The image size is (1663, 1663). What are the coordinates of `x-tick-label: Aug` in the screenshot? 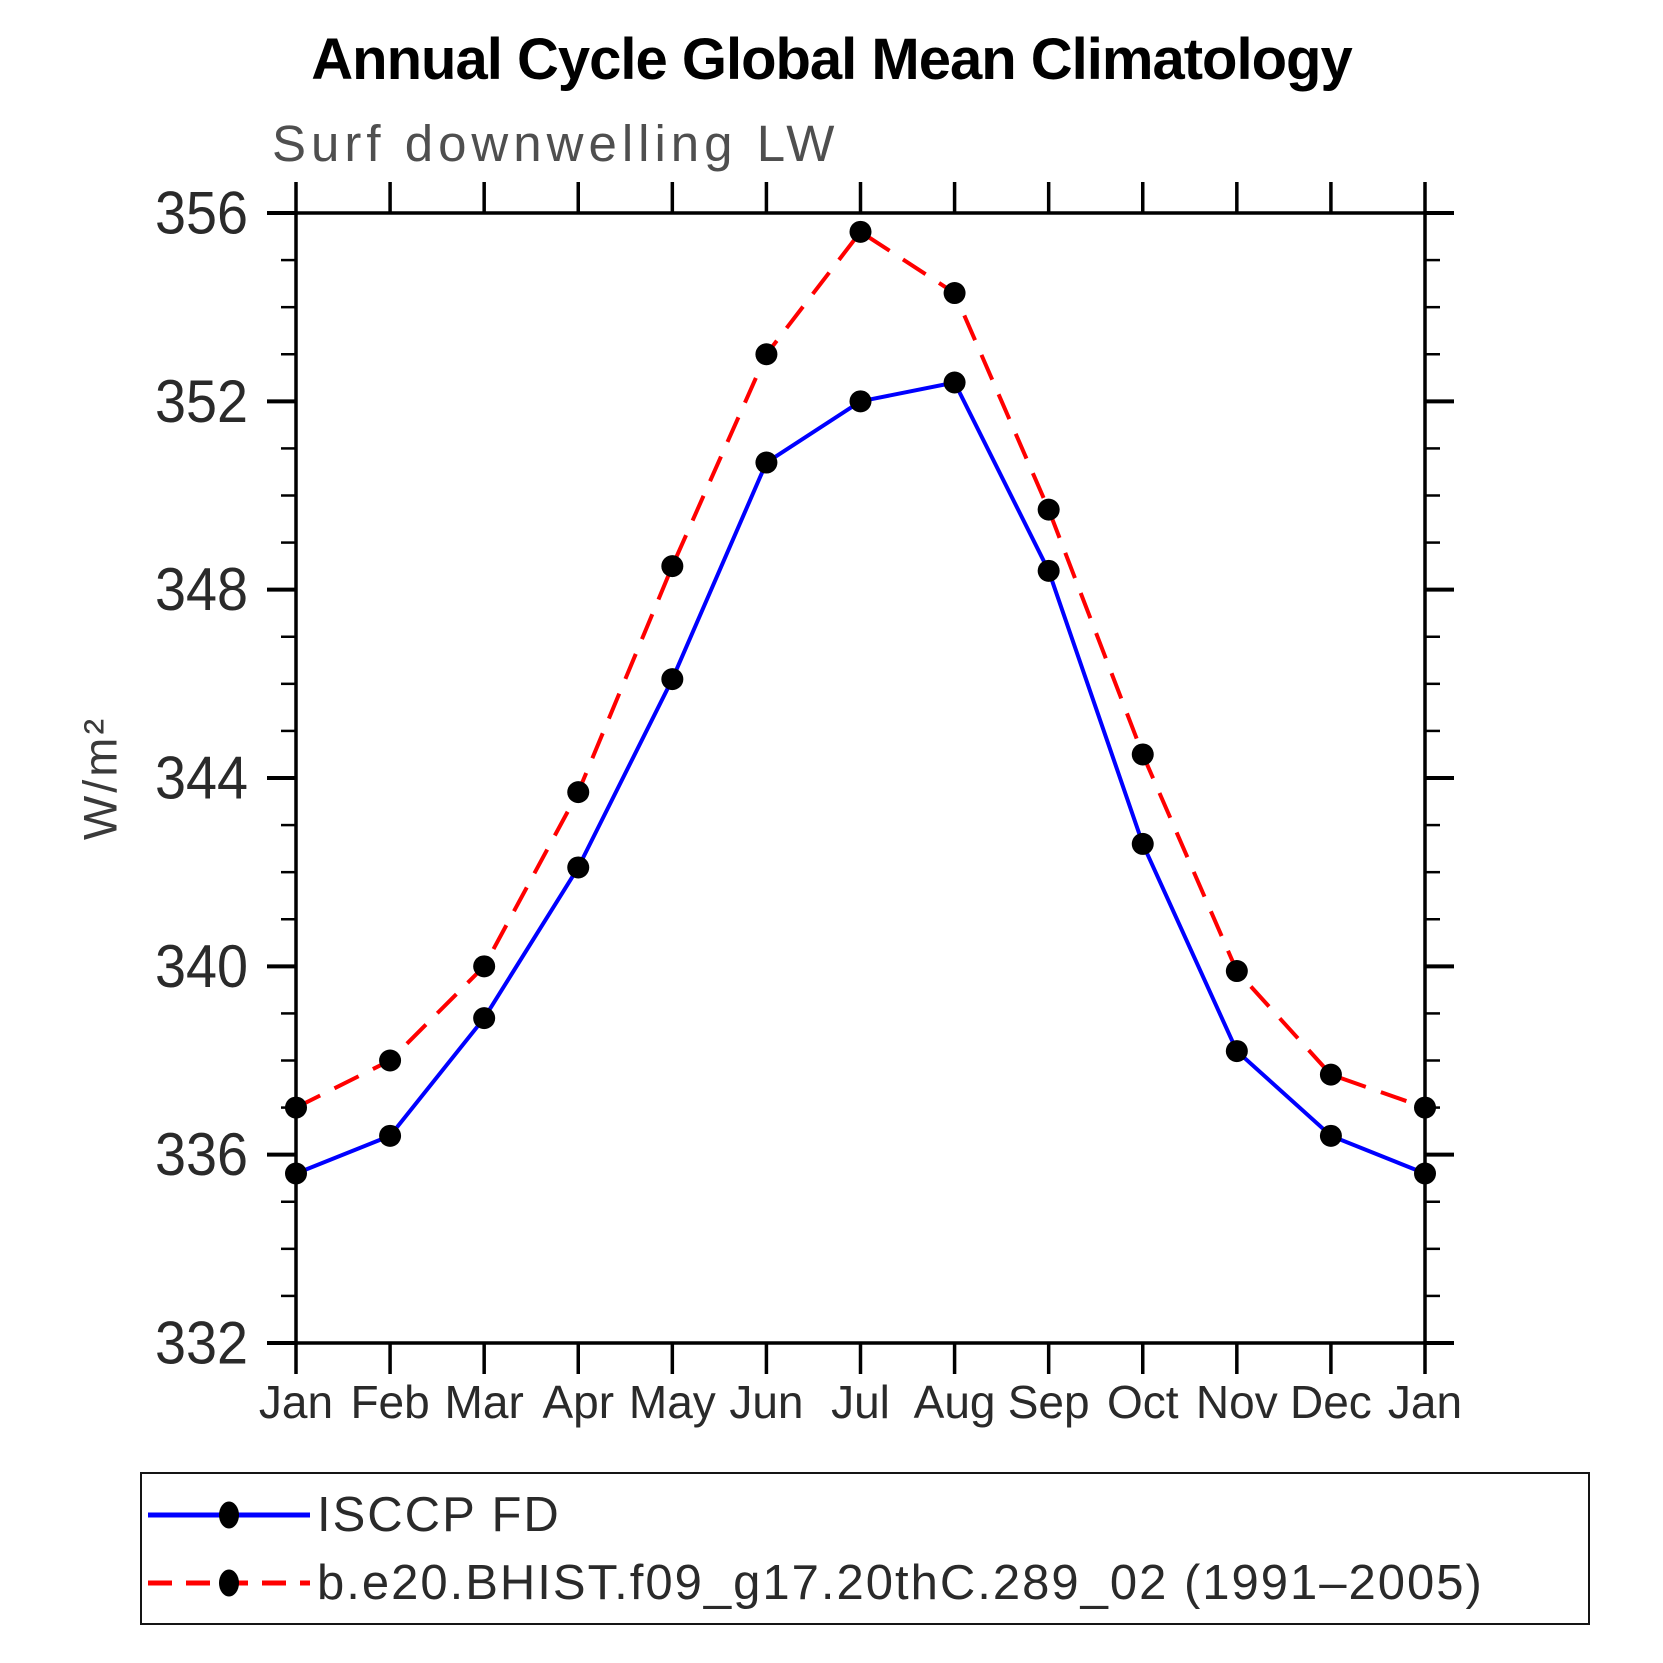 It's located at (955, 1402).